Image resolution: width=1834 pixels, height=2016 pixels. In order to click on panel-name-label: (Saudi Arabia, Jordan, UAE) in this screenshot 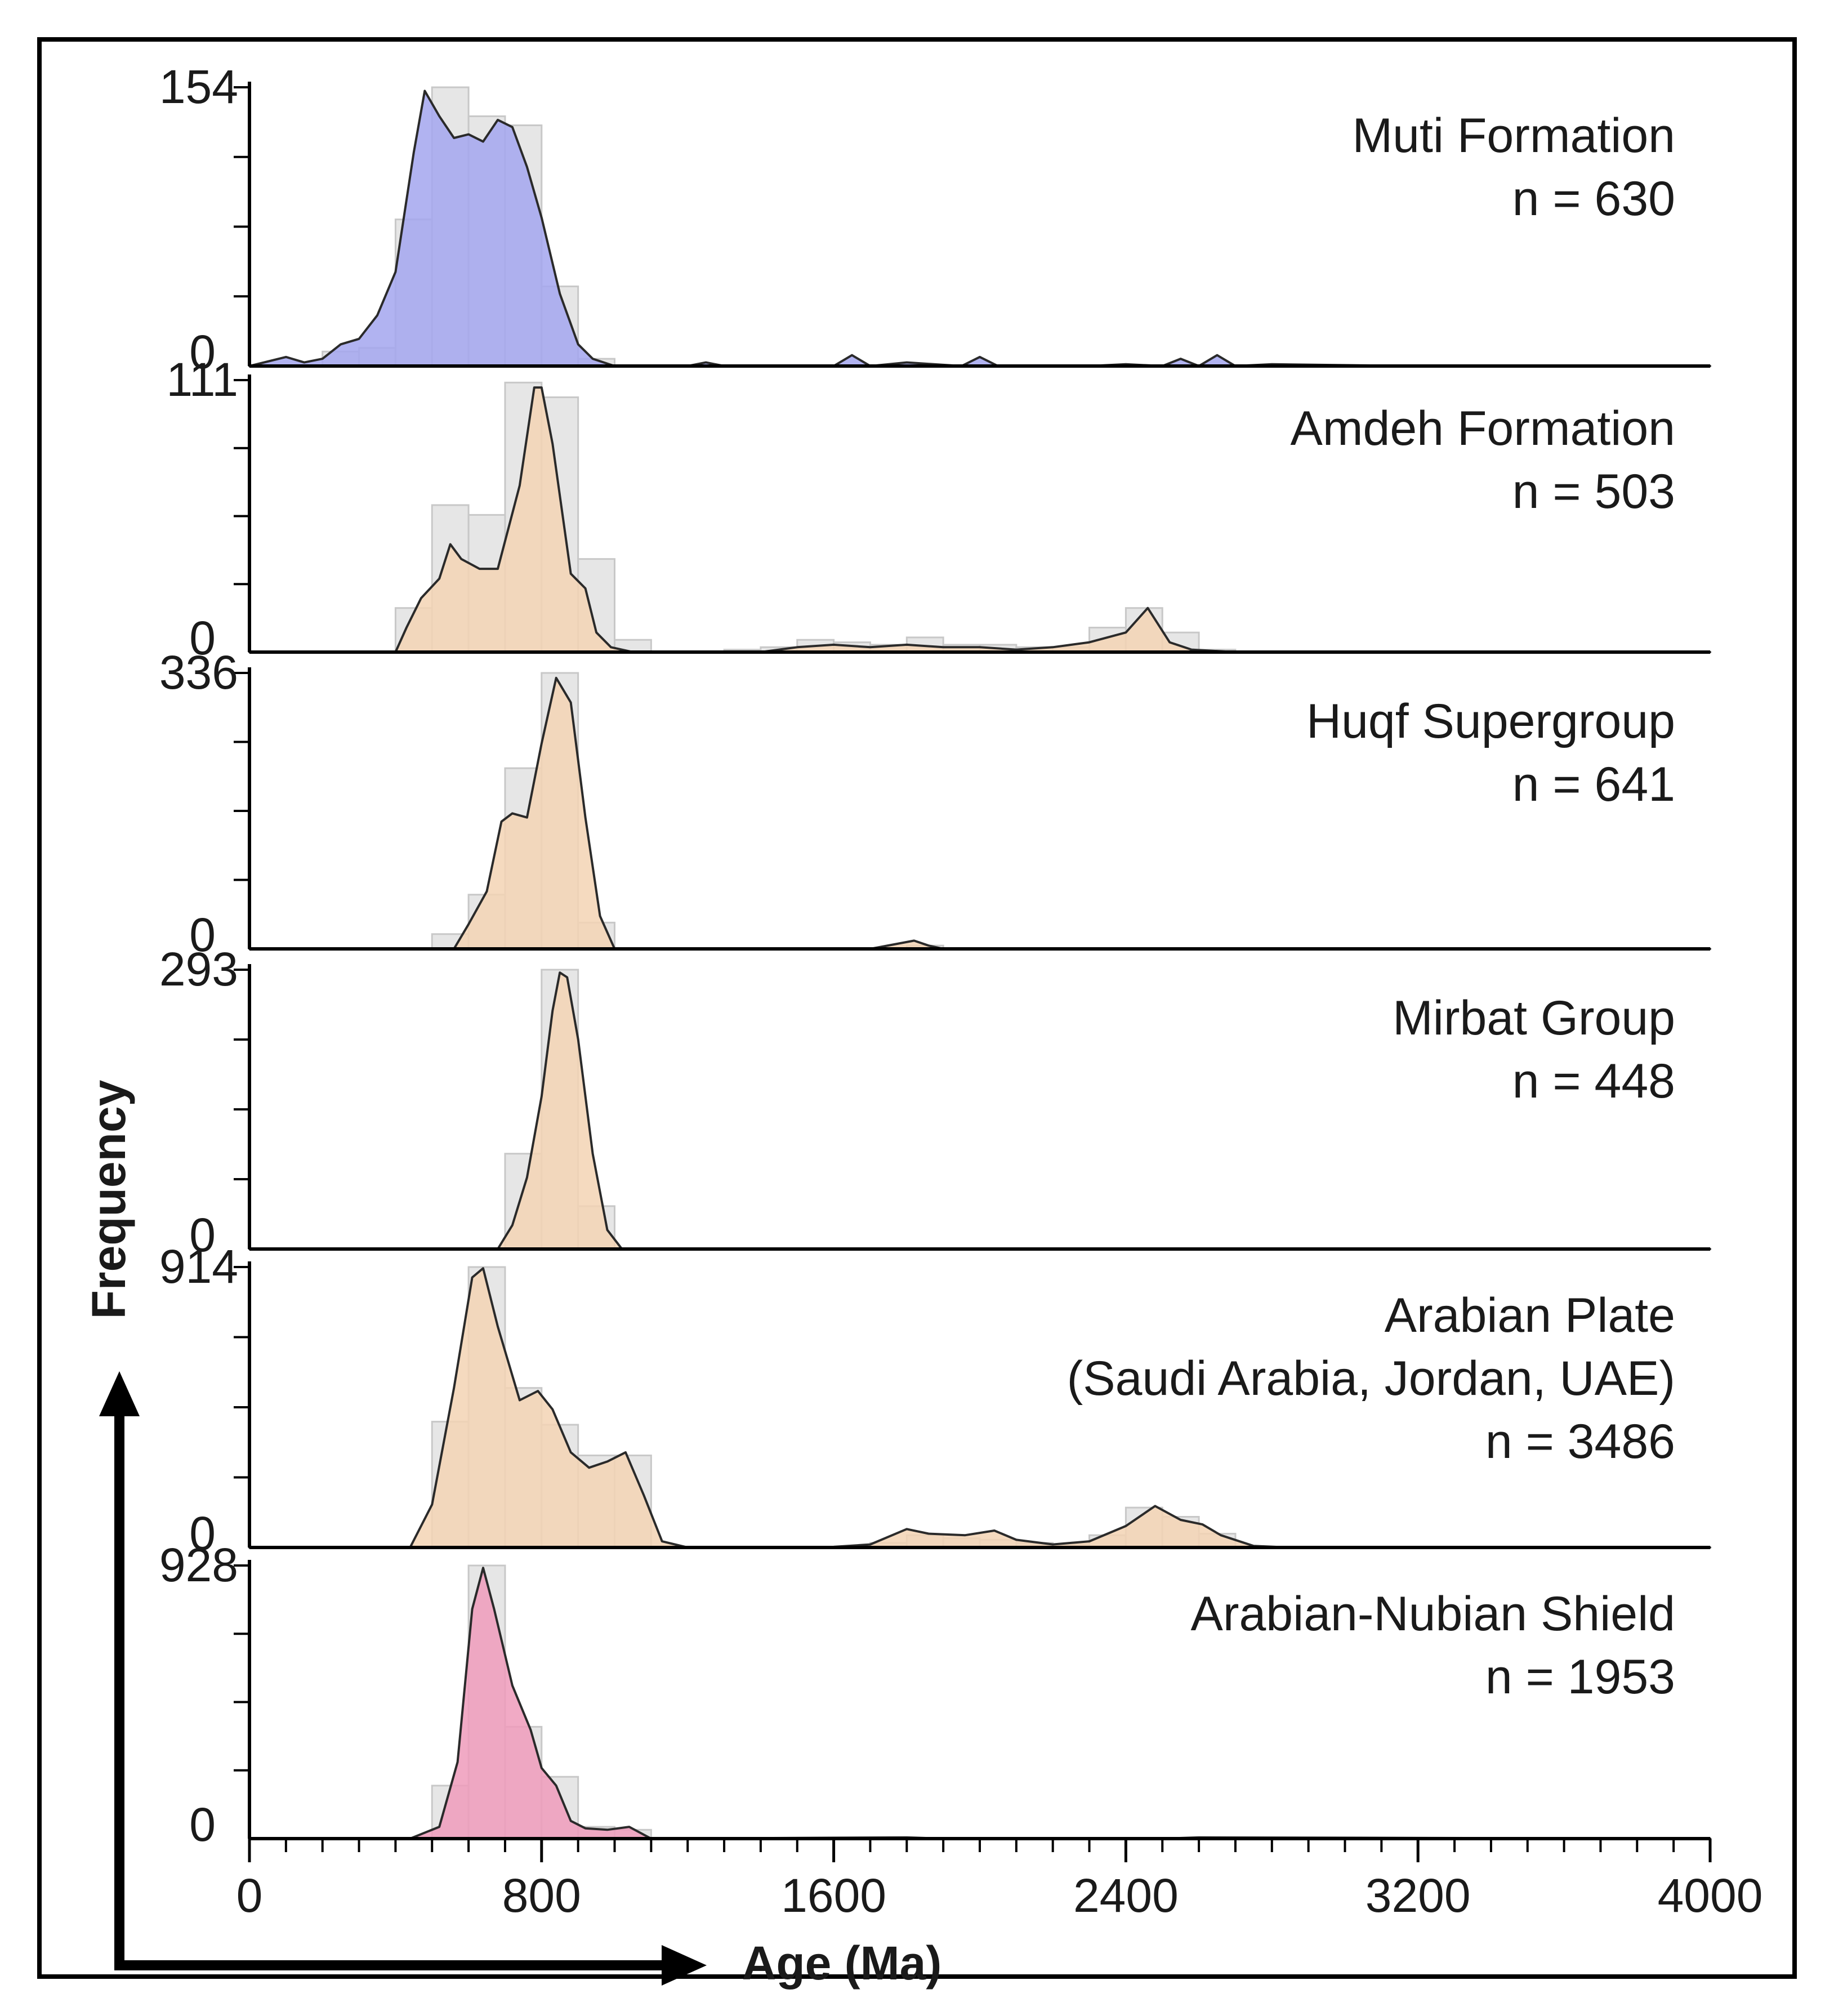, I will do `click(1371, 1379)`.